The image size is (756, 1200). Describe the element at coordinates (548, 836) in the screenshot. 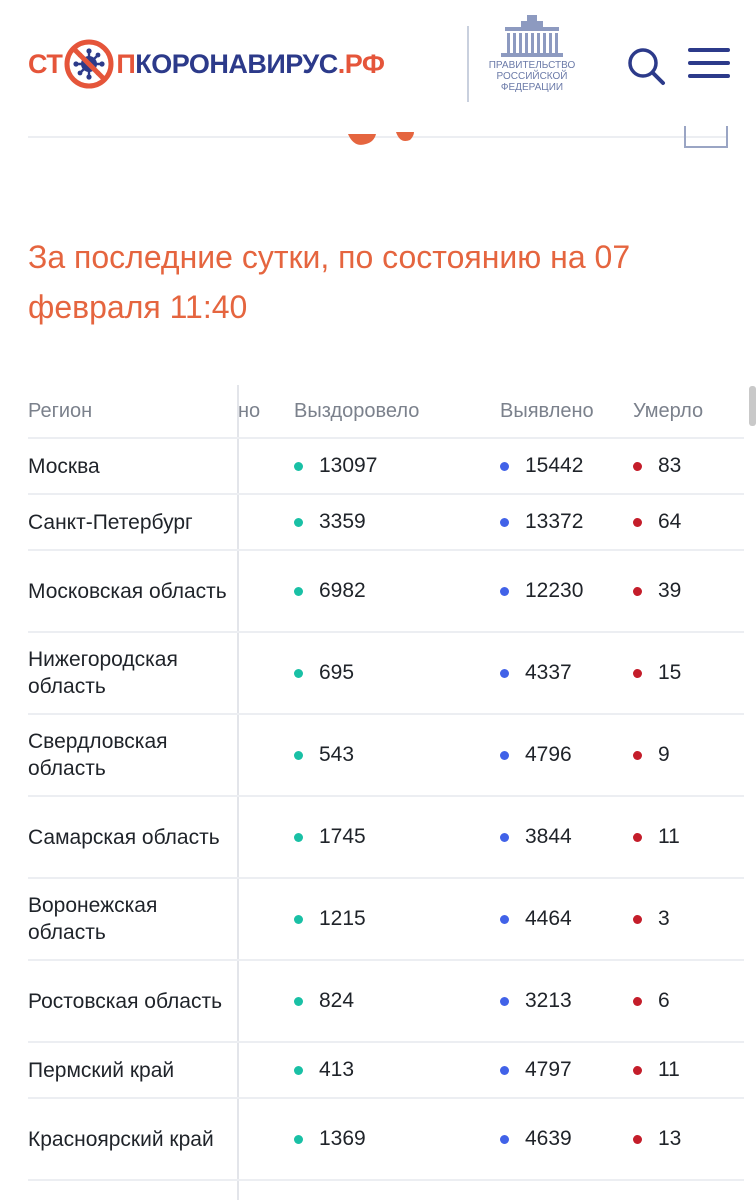

I see `found-value: 3844` at that location.